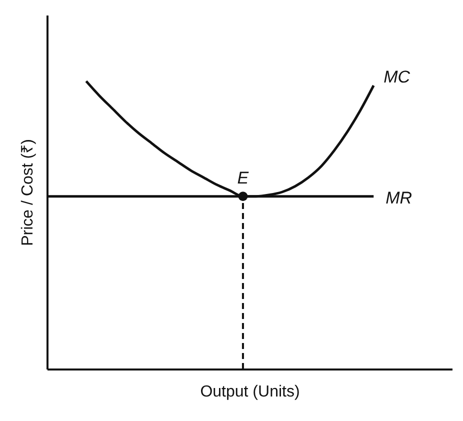 Image resolution: width=463 pixels, height=421 pixels. I want to click on series-label: MC, so click(397, 77).